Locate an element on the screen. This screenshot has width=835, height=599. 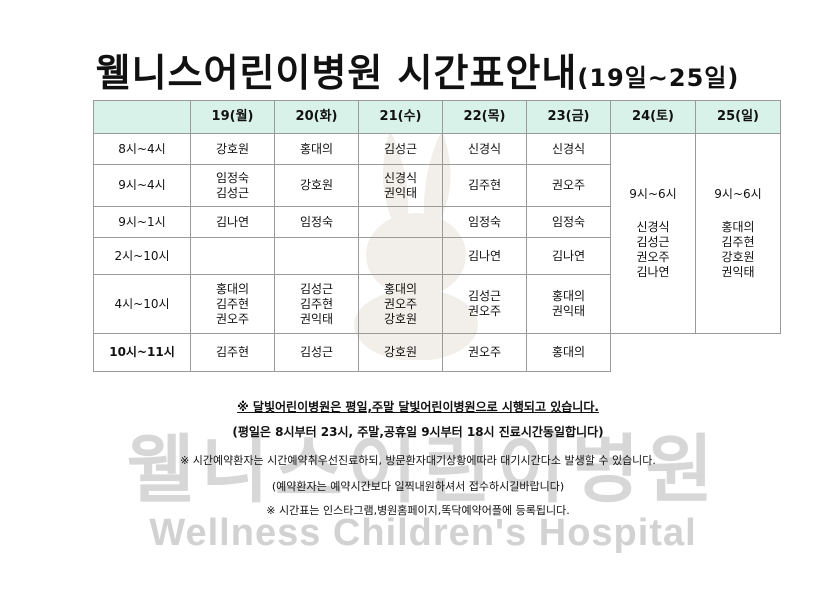
note-arrive-early: (예약환자는 예약시간보다 일찍내원하셔서 접수하시길바랍니다) is located at coordinates (418, 486).